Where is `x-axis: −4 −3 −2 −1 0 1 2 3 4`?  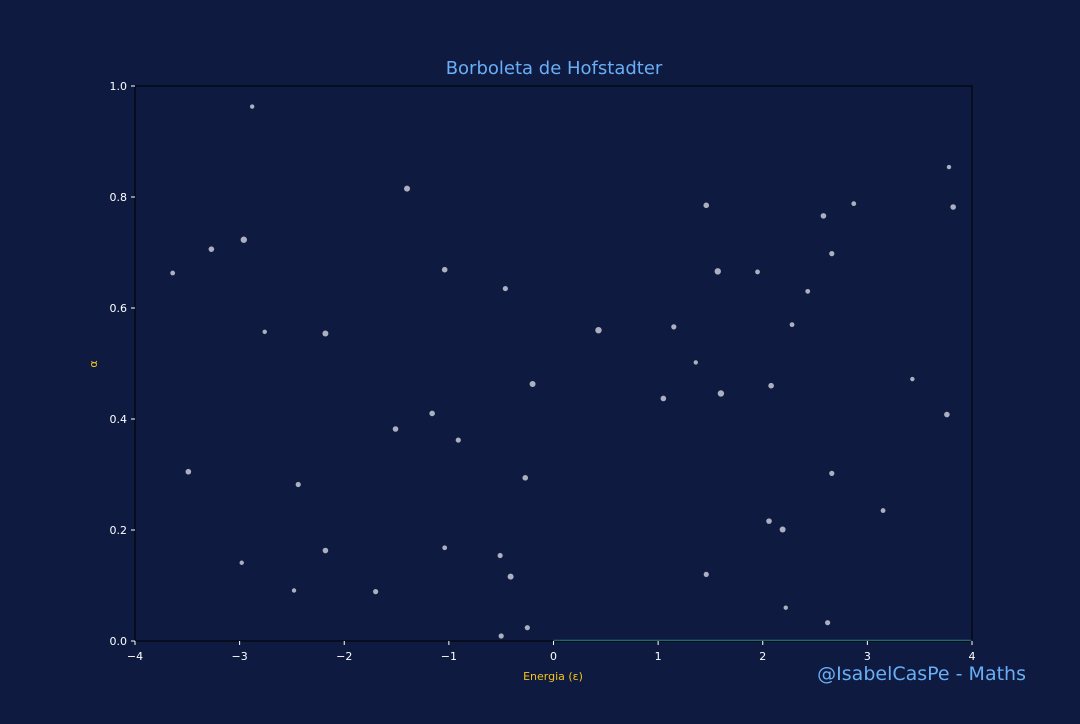 x-axis: −4 −3 −2 −1 0 1 2 3 4 is located at coordinates (551, 652).